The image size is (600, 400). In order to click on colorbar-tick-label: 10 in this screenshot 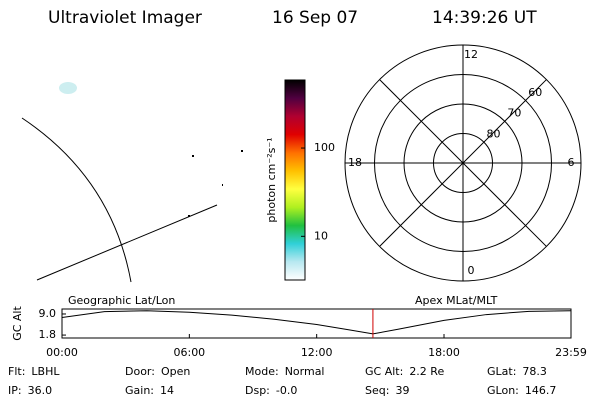, I will do `click(321, 235)`.